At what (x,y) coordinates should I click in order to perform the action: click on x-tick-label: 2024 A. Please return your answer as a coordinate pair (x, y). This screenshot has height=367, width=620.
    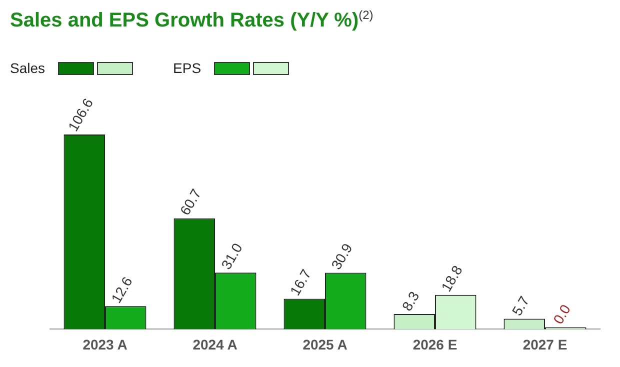
    Looking at the image, I should click on (215, 344).